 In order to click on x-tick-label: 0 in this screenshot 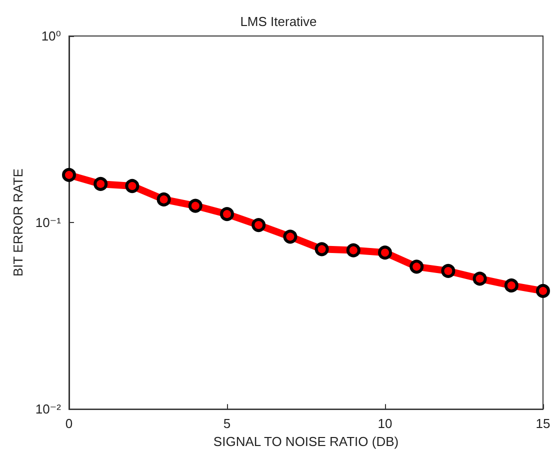, I will do `click(69, 424)`.